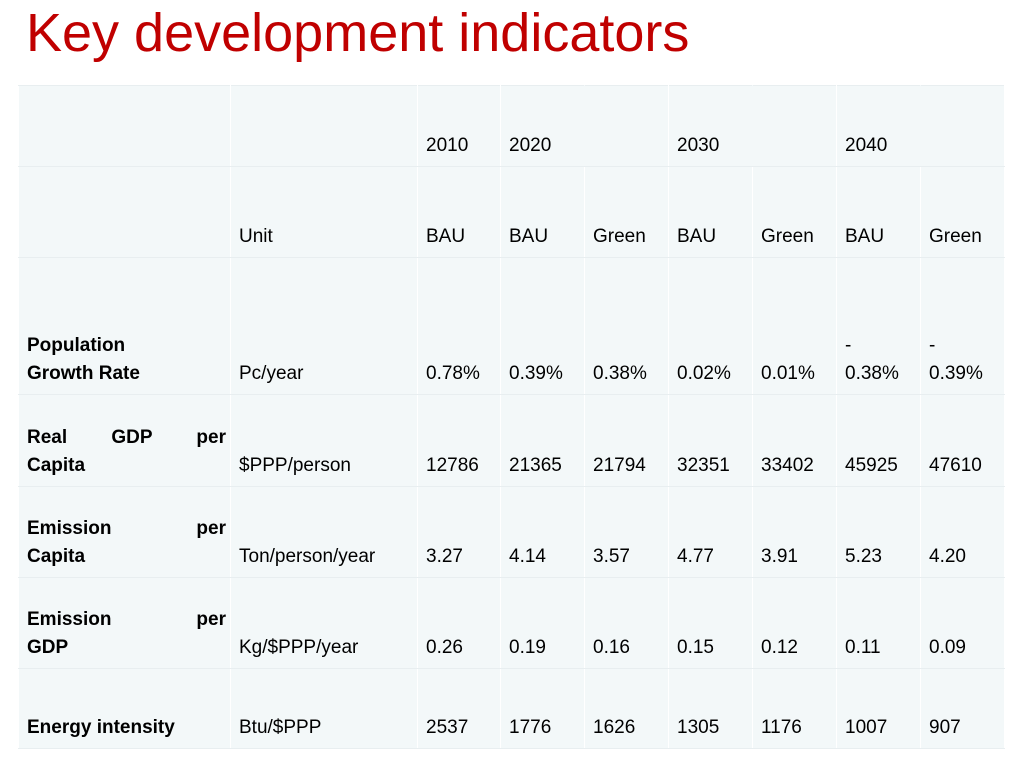  What do you see at coordinates (444, 647) in the screenshot?
I see `value-line2: 0.26` at bounding box center [444, 647].